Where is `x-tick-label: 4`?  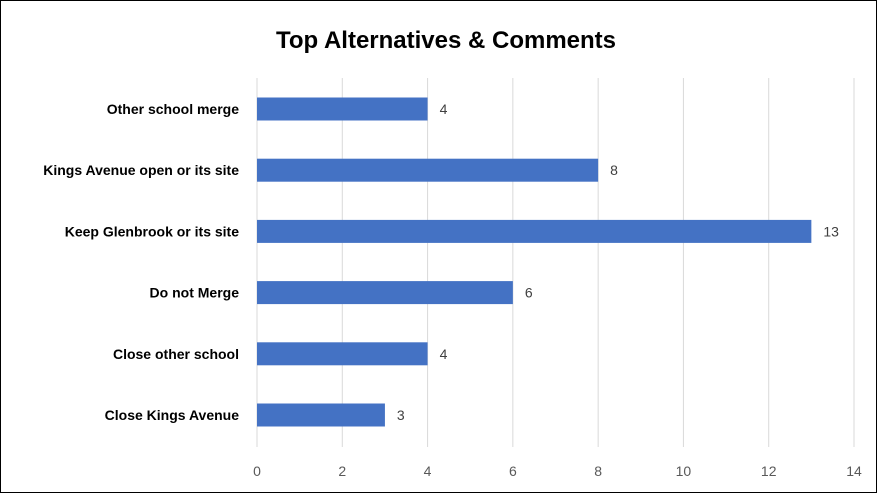 x-tick-label: 4 is located at coordinates (428, 471).